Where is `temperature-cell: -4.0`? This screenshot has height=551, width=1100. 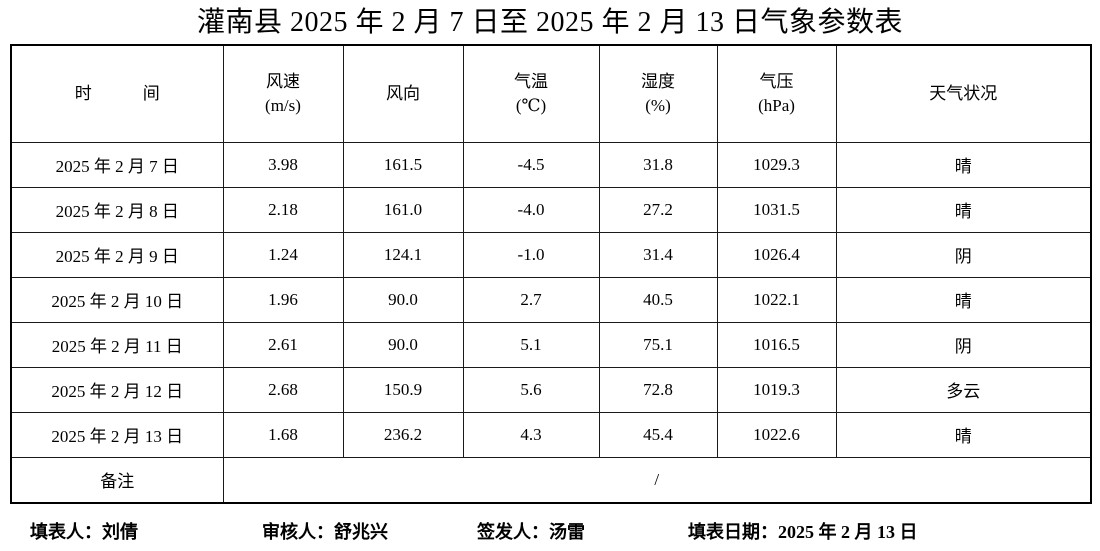
temperature-cell: -4.0 is located at coordinates (531, 209).